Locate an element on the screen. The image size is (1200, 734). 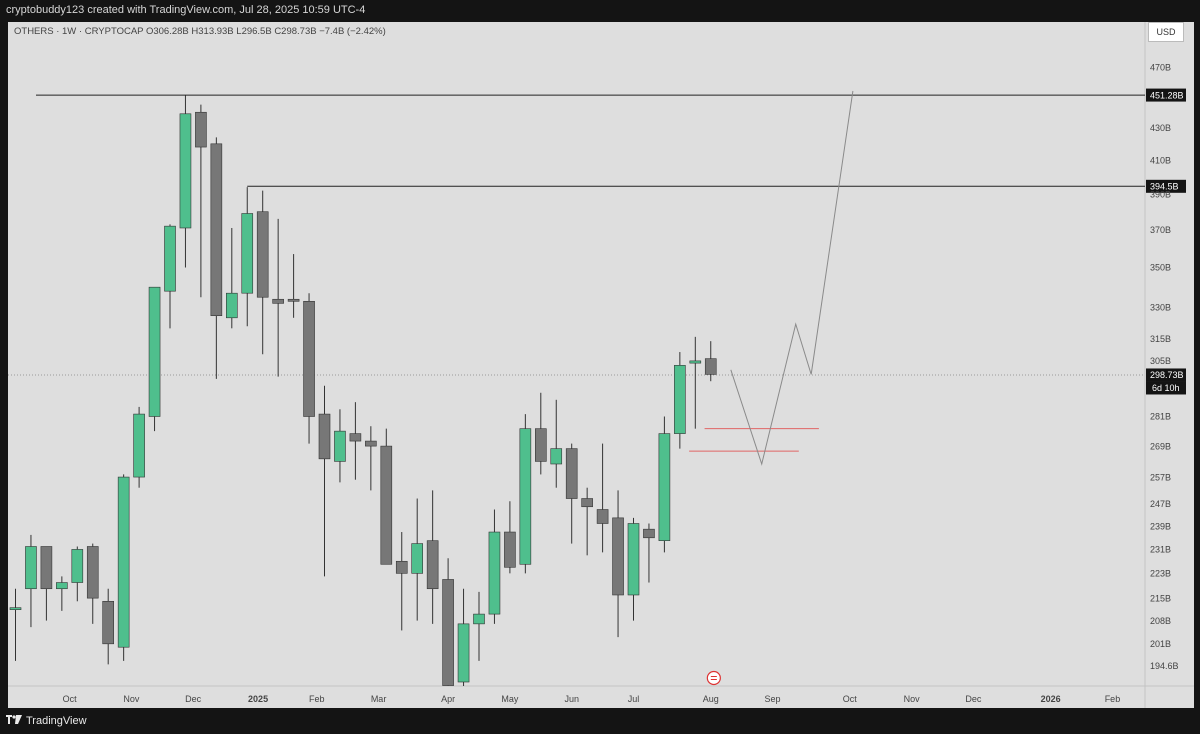
price-tick-label: 350B is located at coordinates (1160, 268).